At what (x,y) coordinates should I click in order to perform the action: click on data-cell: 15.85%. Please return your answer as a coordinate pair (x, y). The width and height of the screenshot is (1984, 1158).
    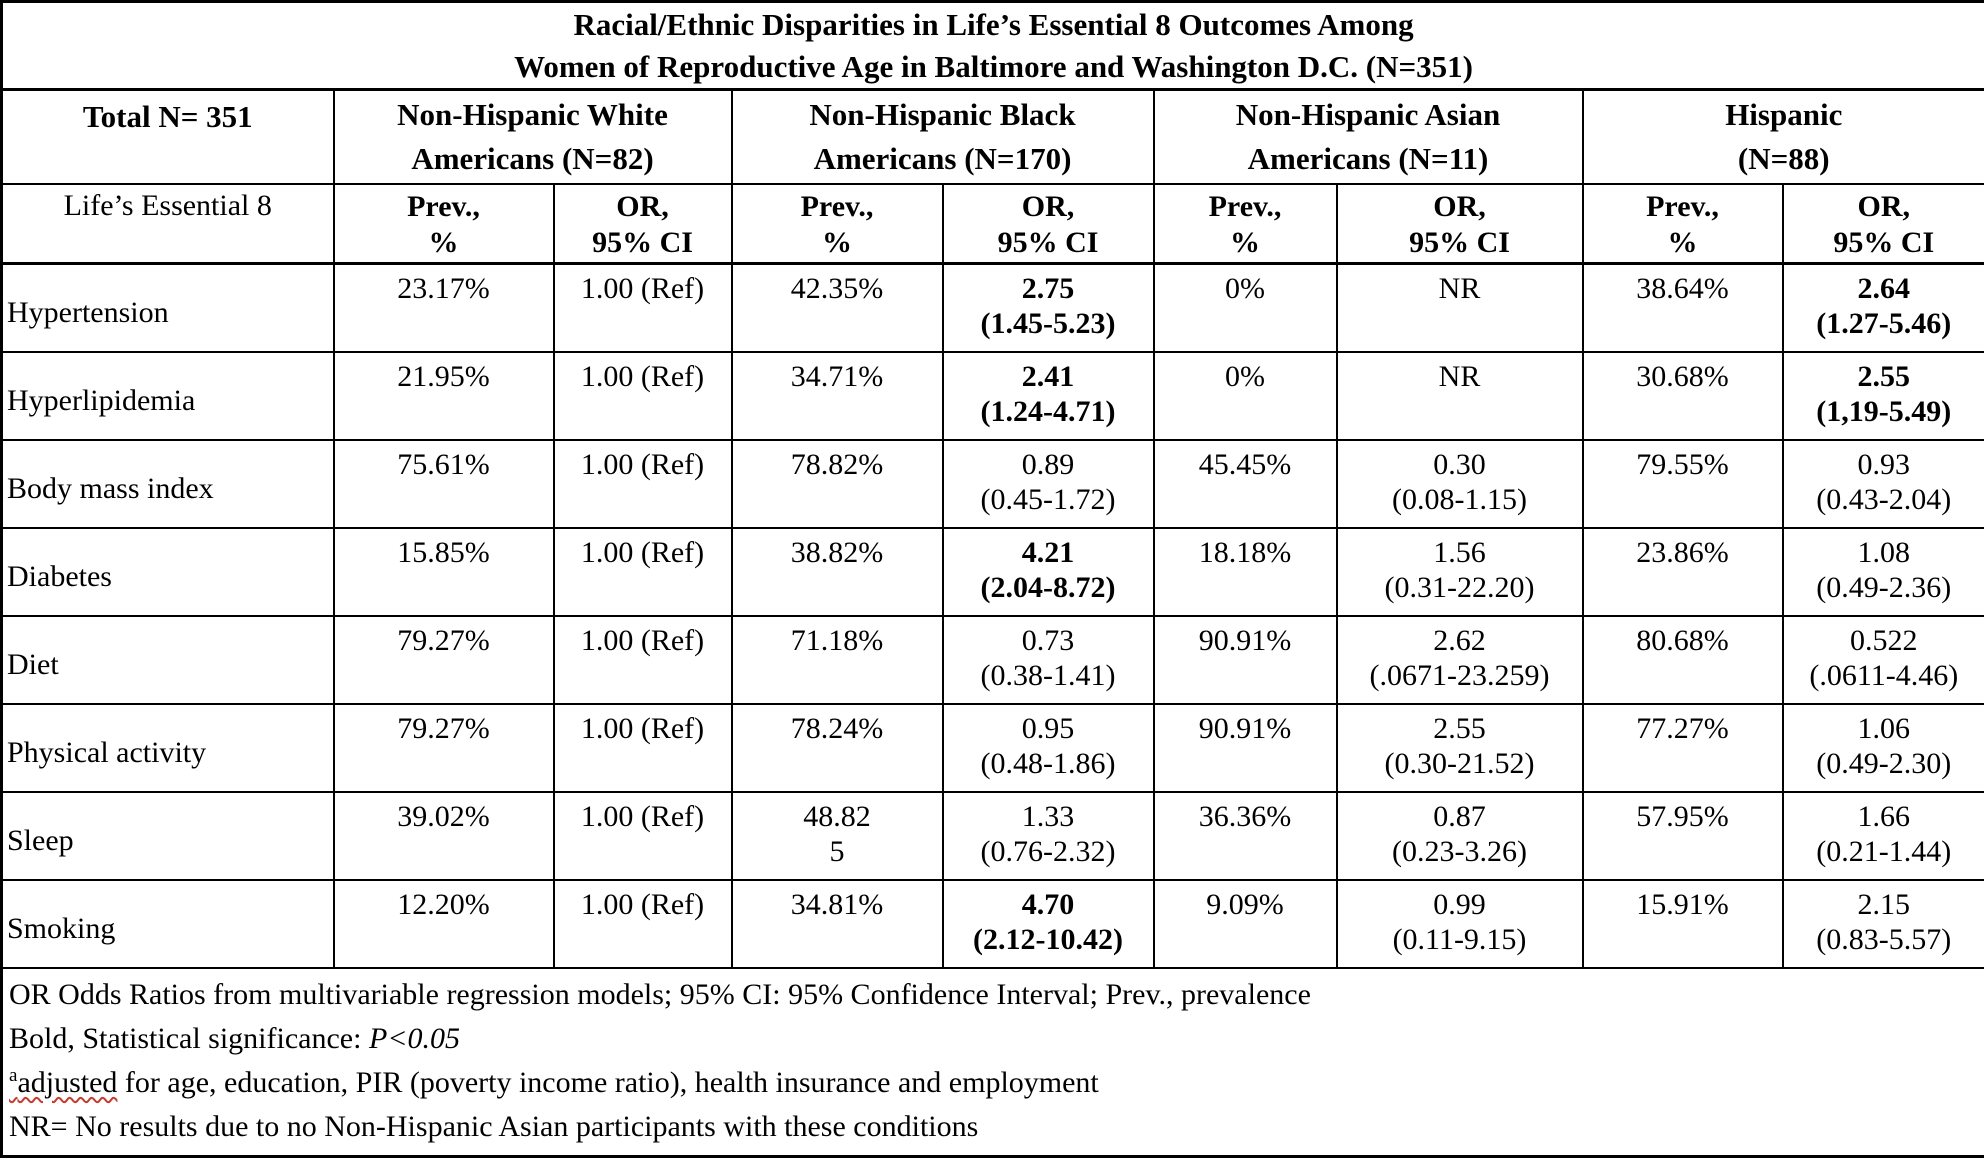
    Looking at the image, I should click on (444, 572).